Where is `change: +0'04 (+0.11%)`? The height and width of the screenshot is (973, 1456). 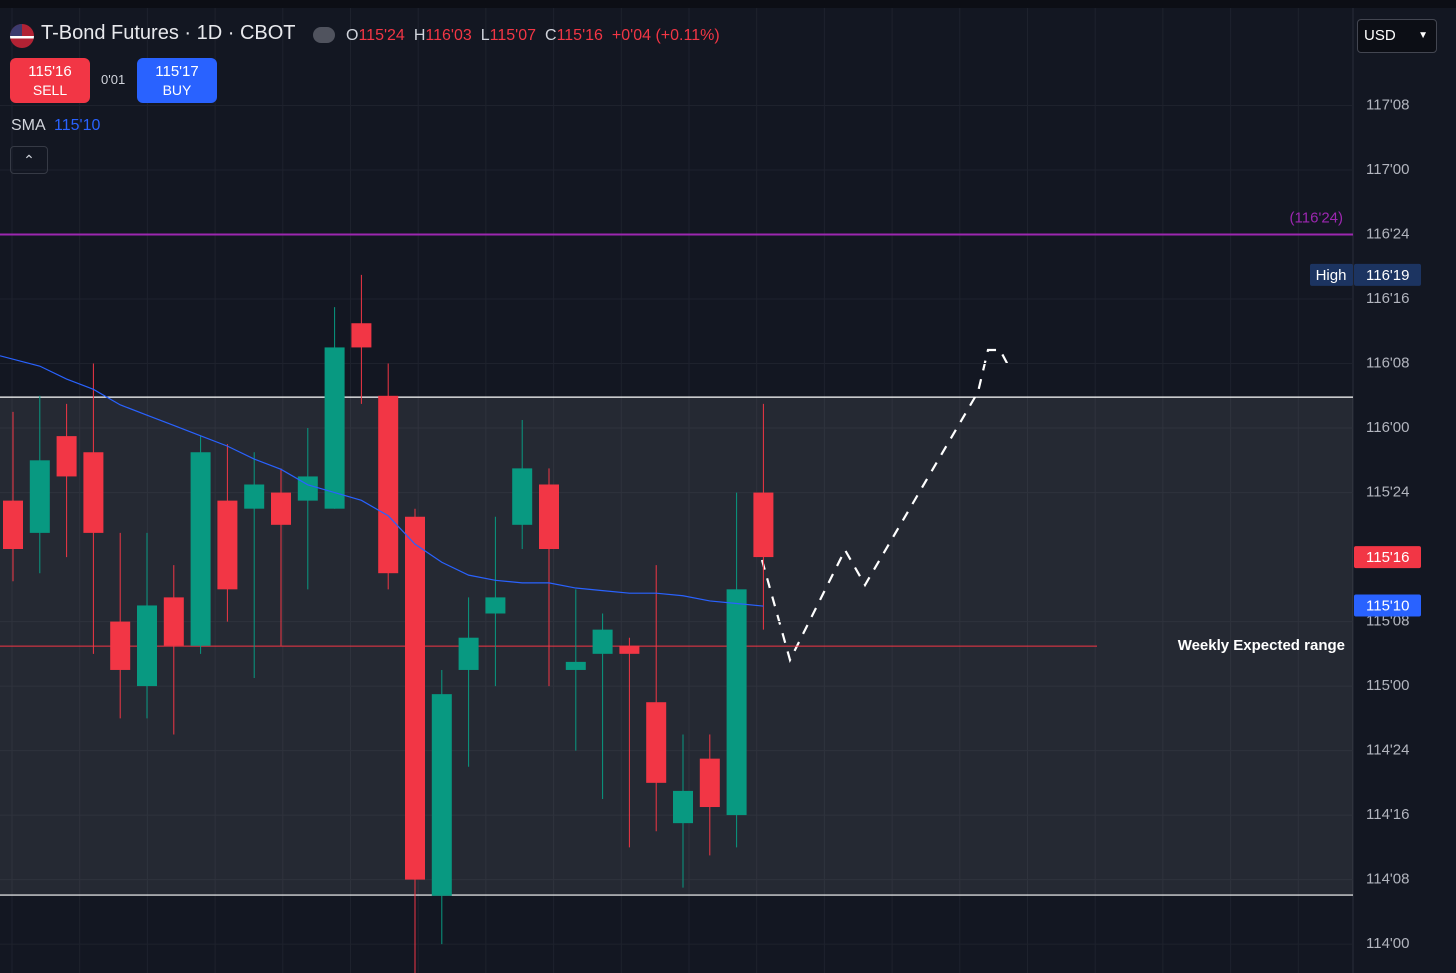 change: +0'04 (+0.11%) is located at coordinates (665, 35).